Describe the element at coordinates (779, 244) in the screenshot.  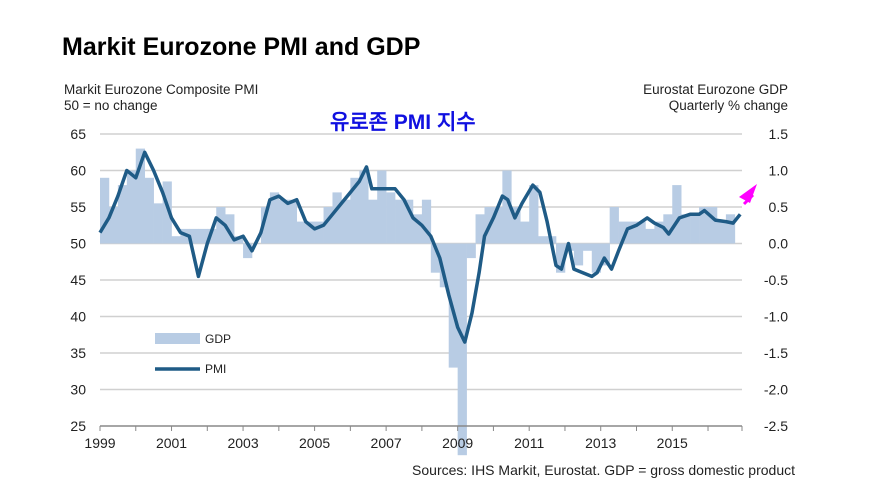
I see `right-tick-label: 0.0` at that location.